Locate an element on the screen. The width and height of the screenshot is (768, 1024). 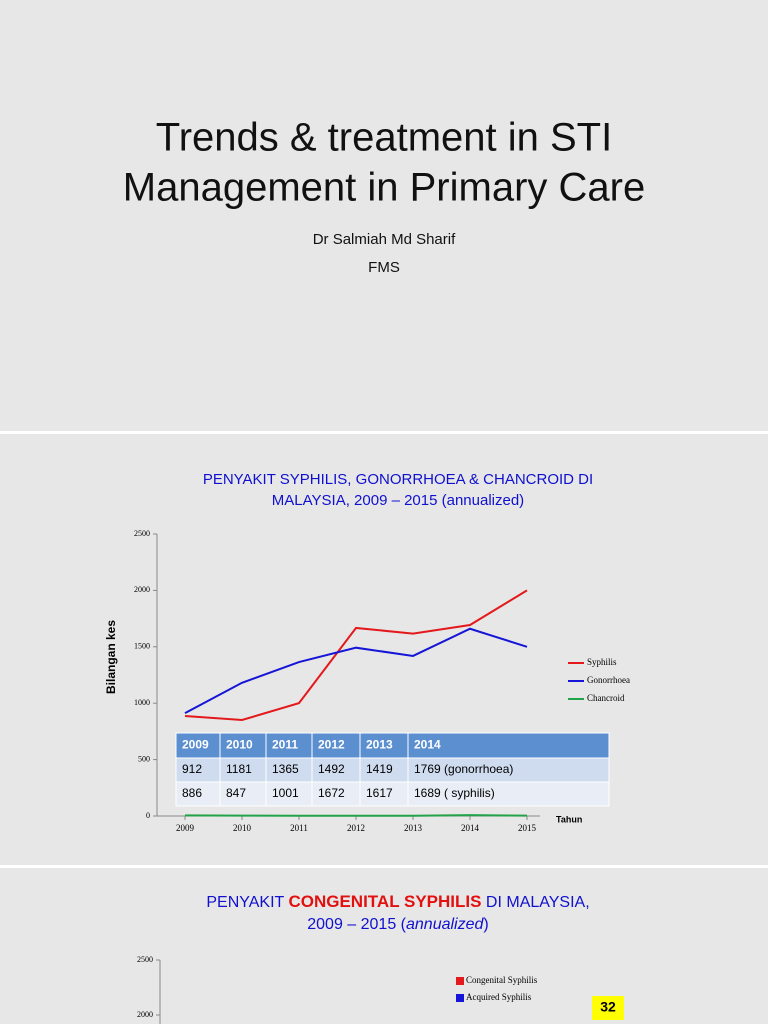
table-value: 1365 is located at coordinates (285, 769).